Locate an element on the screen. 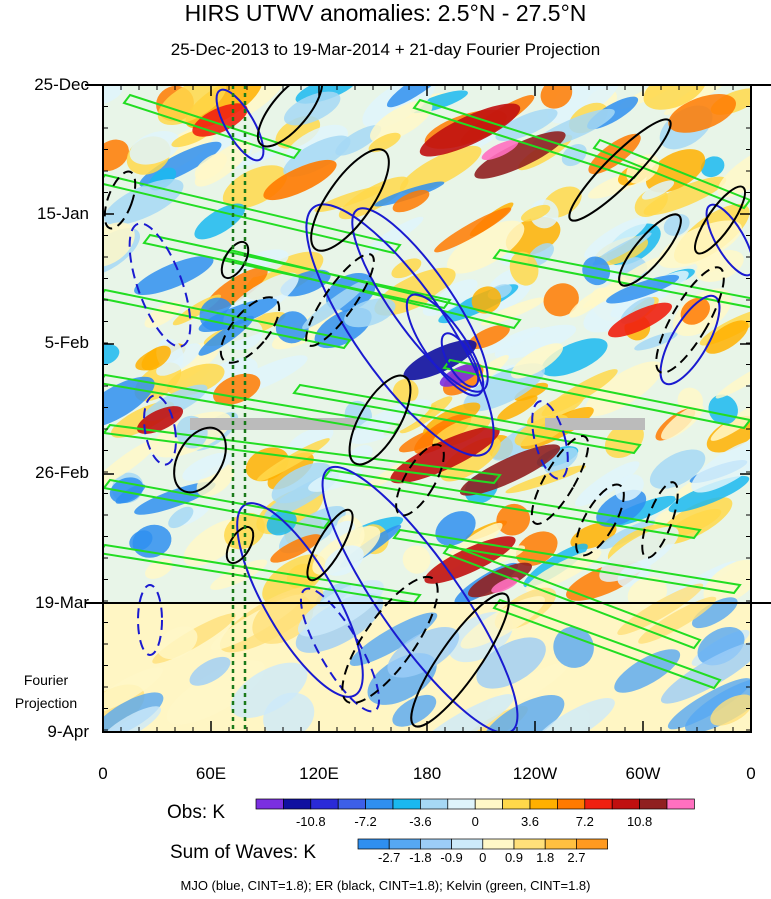 Image resolution: width=771 pixels, height=899 pixels. obs-colorbar-tick: 0 is located at coordinates (475, 821).